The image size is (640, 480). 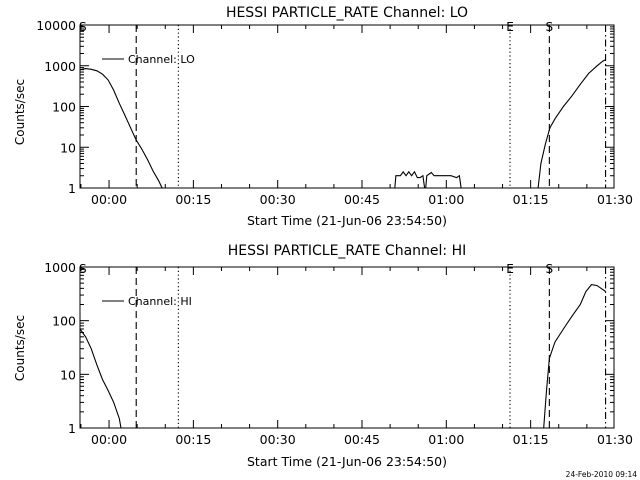 What do you see at coordinates (347, 461) in the screenshot?
I see `x-axis-label-hi: Start Time (21-Jun-06 23:54:50)` at bounding box center [347, 461].